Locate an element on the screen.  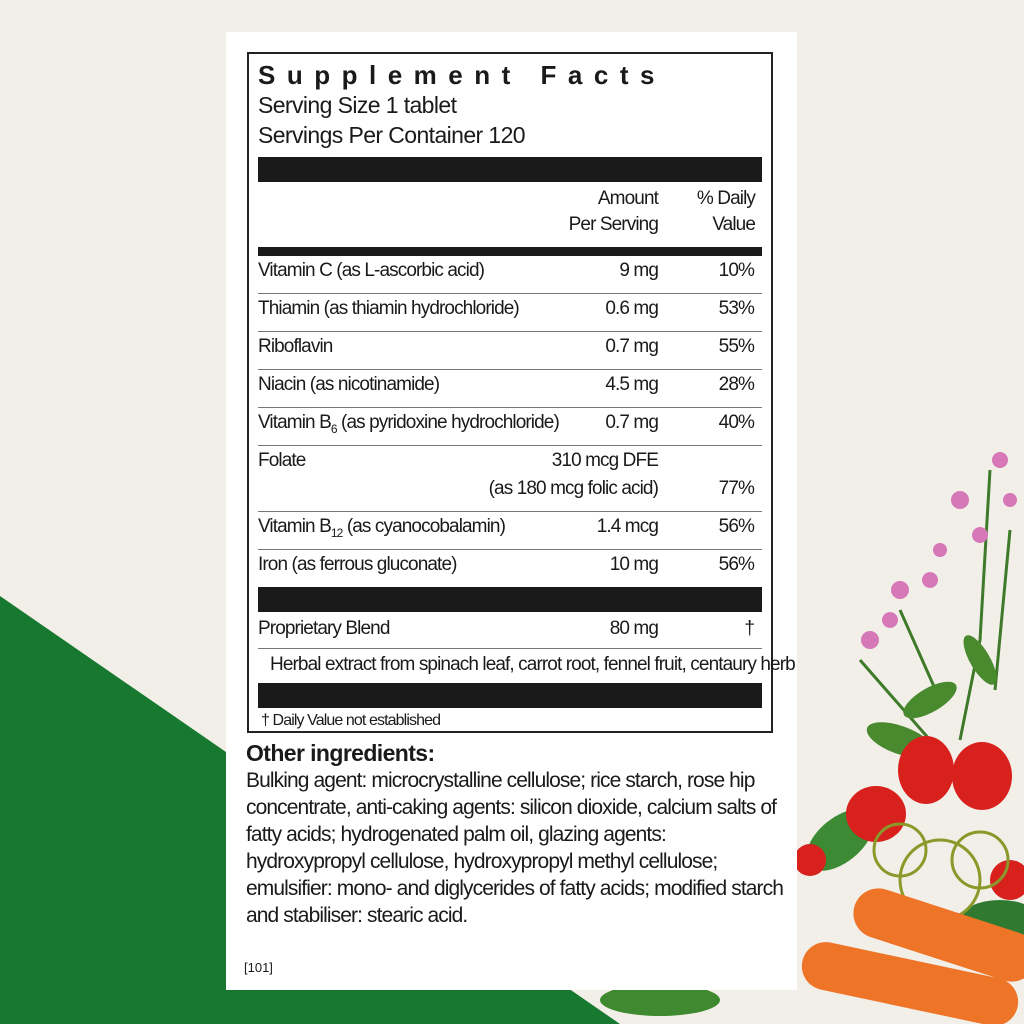
footnote: † Daily Value not established is located at coordinates (351, 720).